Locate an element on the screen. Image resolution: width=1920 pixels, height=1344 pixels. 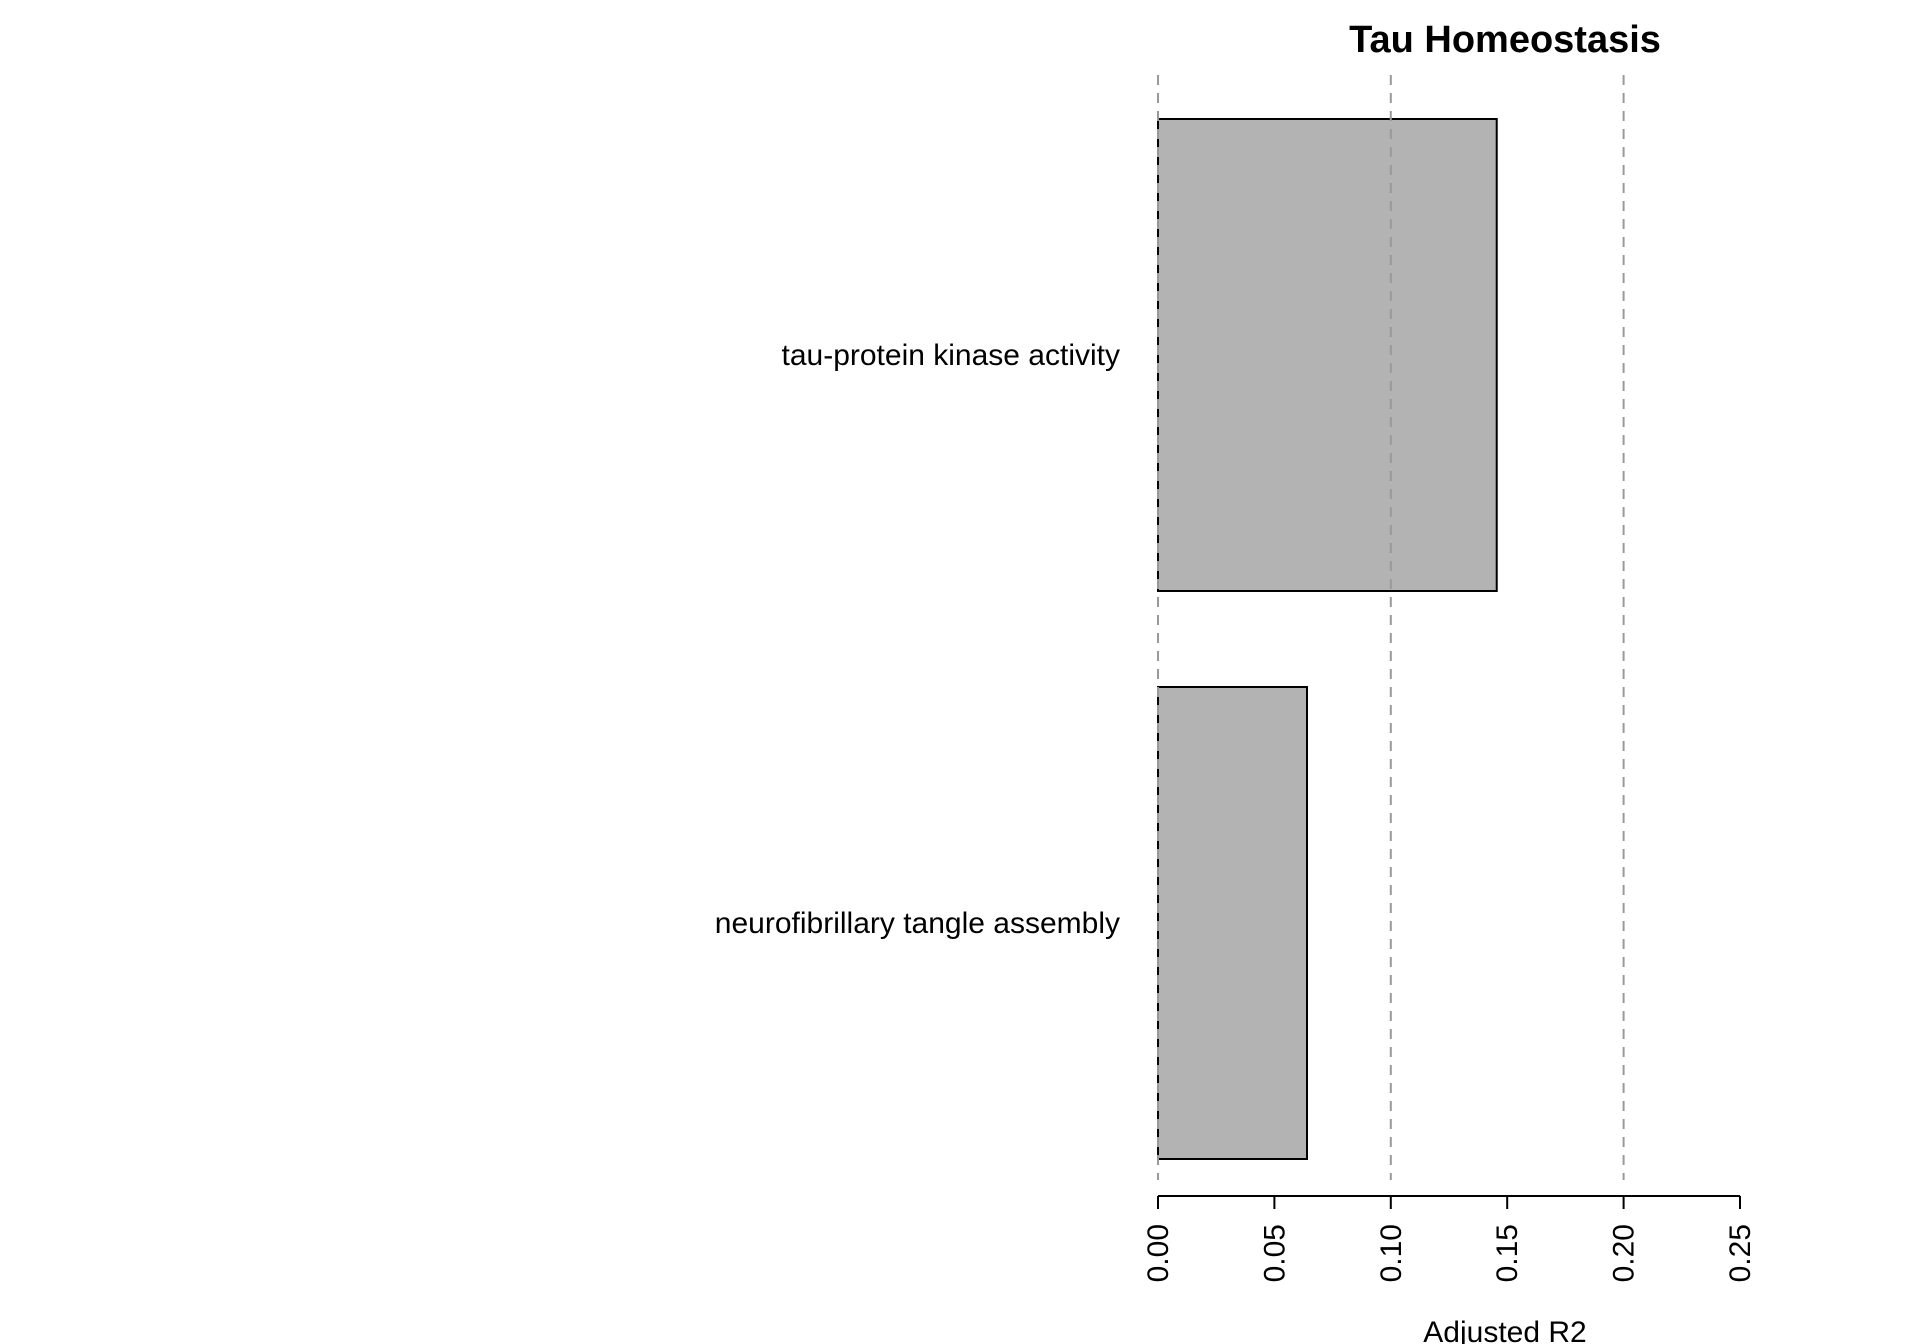
bars is located at coordinates (1327, 639).